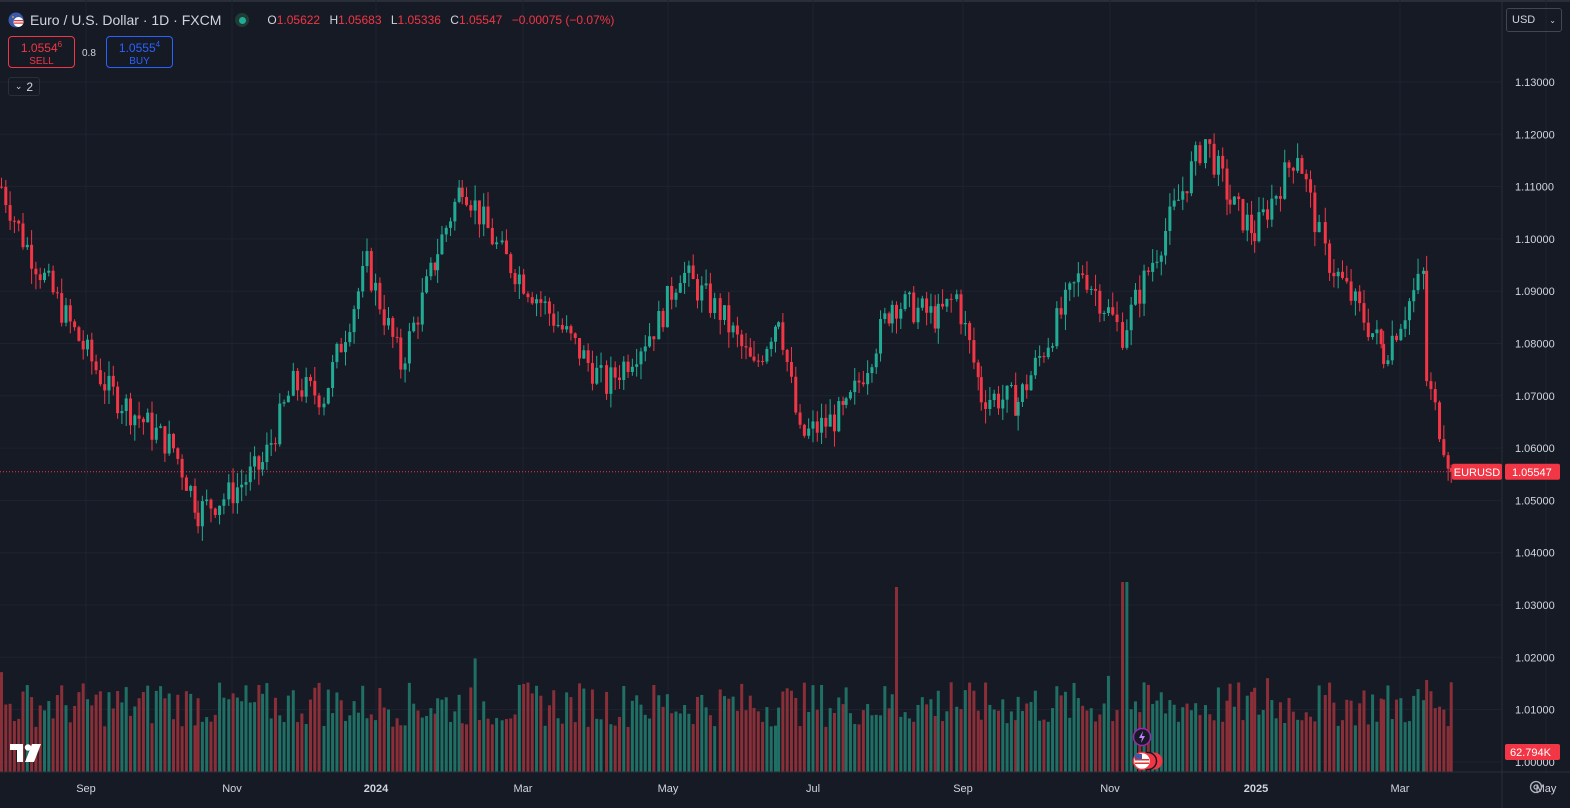 Image resolution: width=1570 pixels, height=808 pixels. Describe the element at coordinates (1536, 787) in the screenshot. I see `gear-icon` at that location.